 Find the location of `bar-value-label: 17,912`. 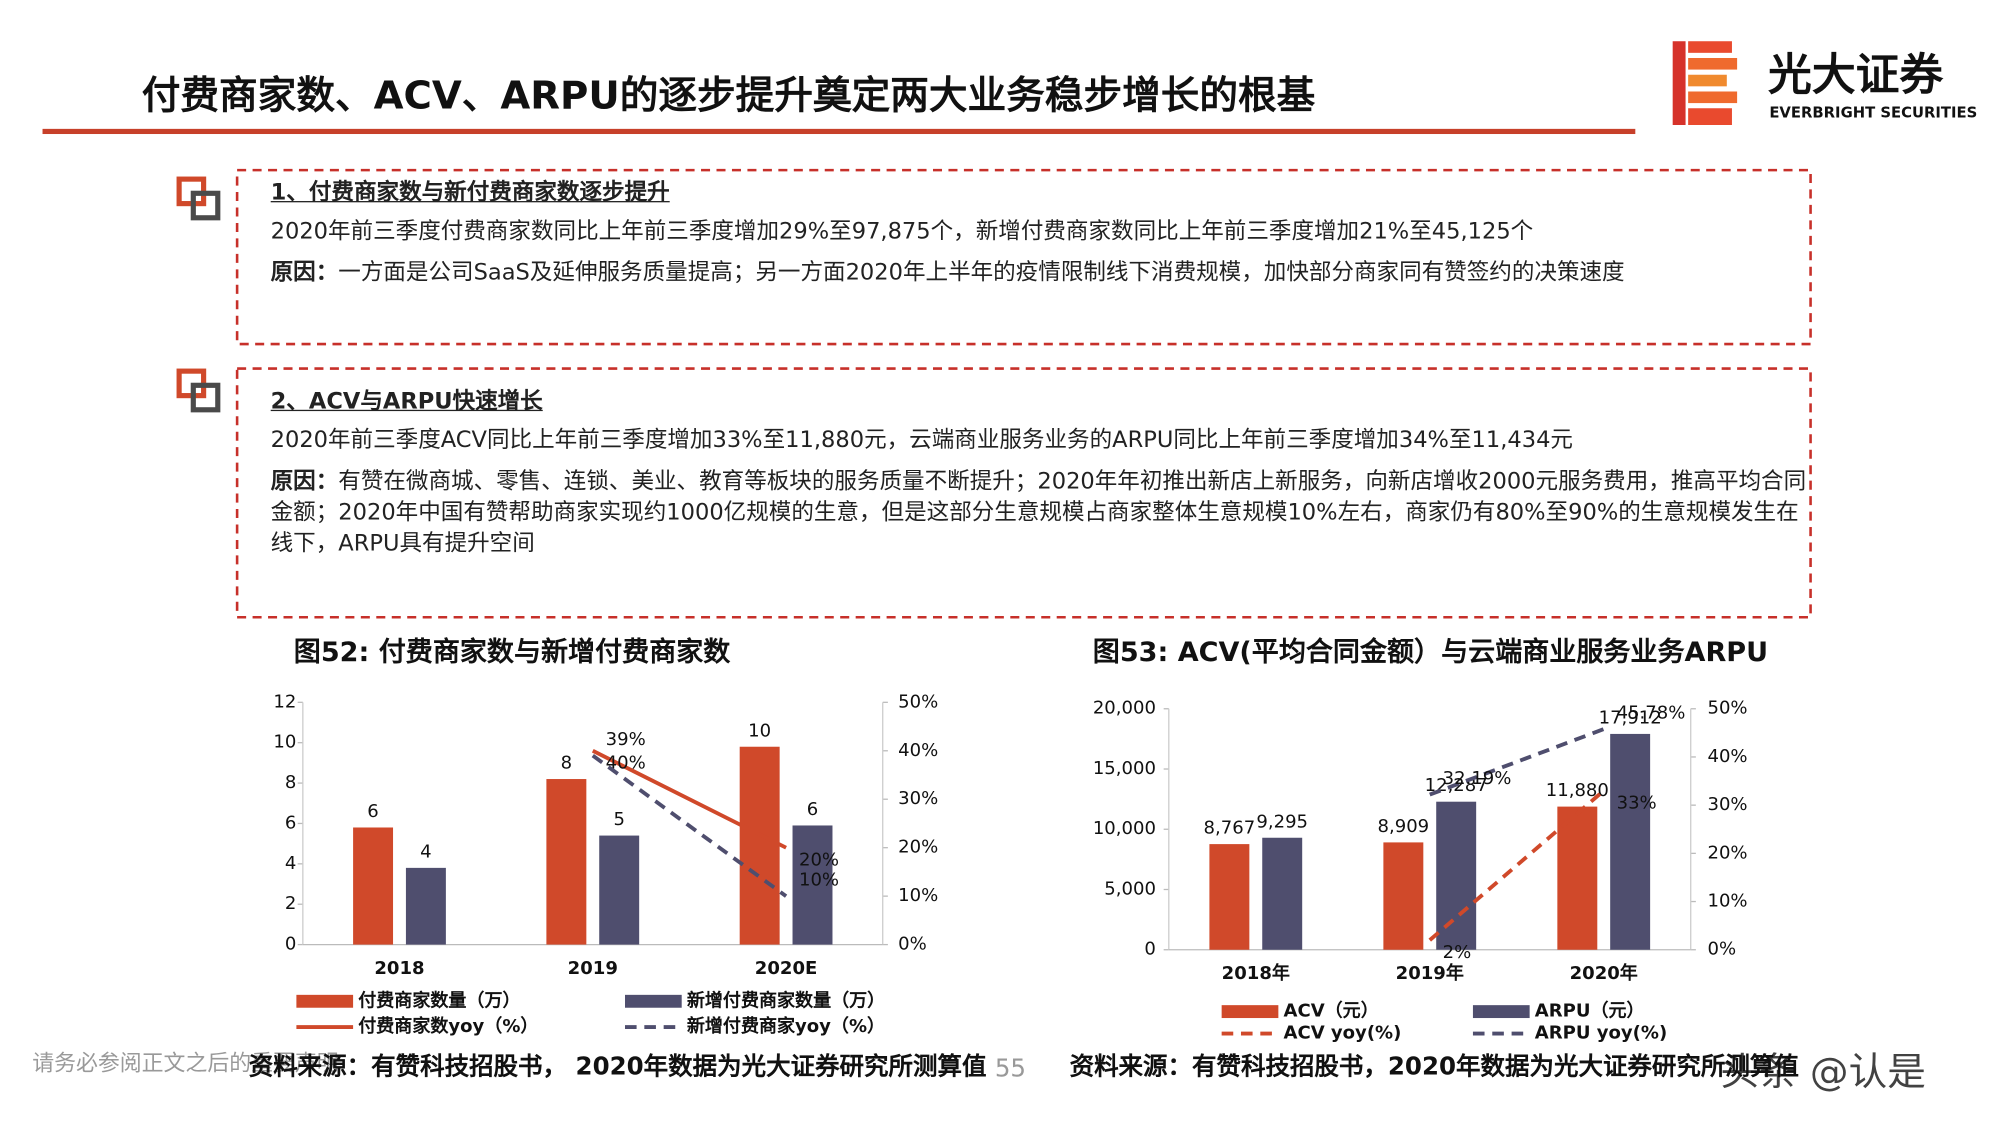

bar-value-label: 17,912 is located at coordinates (1630, 717).